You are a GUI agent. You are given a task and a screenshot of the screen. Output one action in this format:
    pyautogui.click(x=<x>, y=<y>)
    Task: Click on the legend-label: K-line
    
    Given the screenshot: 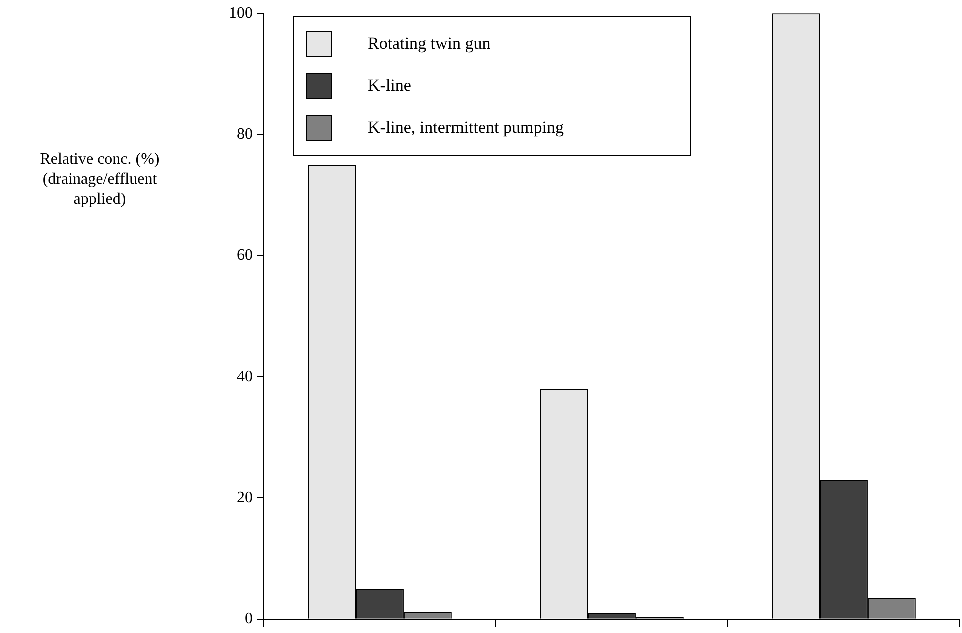 What is the action you would take?
    pyautogui.click(x=390, y=86)
    